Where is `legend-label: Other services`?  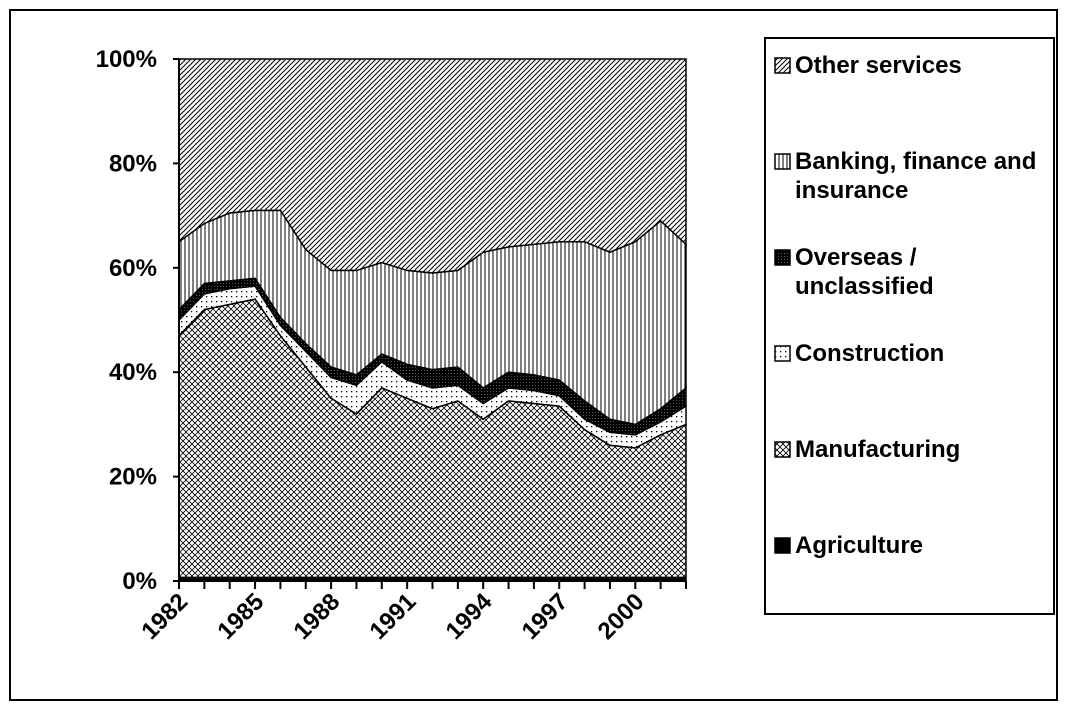
legend-label: Other services is located at coordinates (878, 65).